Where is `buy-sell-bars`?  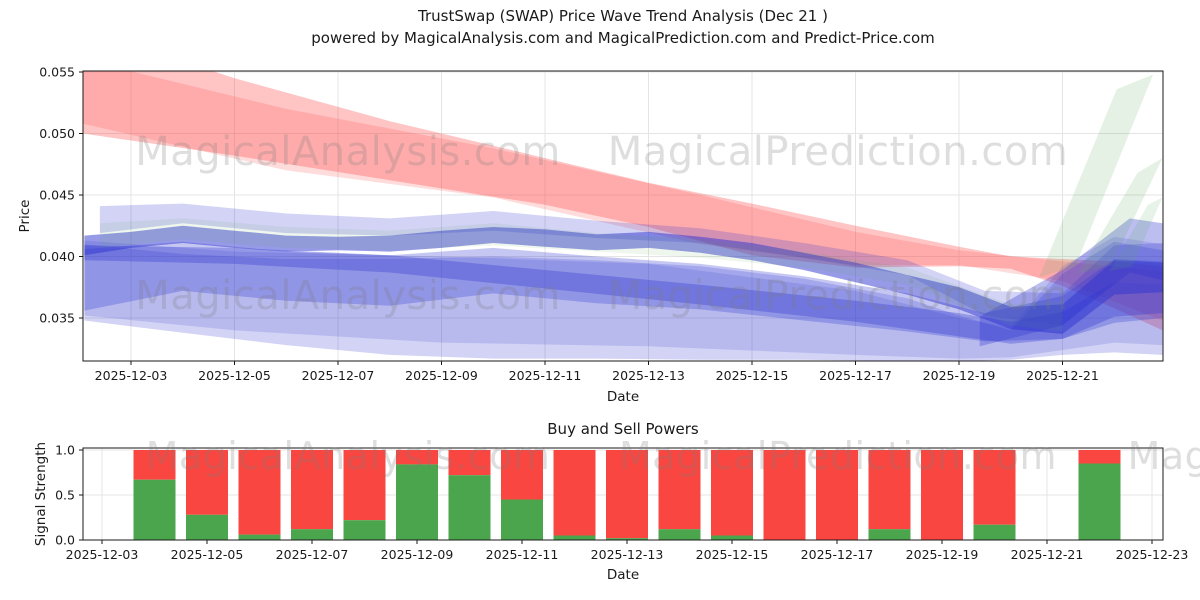 buy-sell-bars is located at coordinates (627, 495).